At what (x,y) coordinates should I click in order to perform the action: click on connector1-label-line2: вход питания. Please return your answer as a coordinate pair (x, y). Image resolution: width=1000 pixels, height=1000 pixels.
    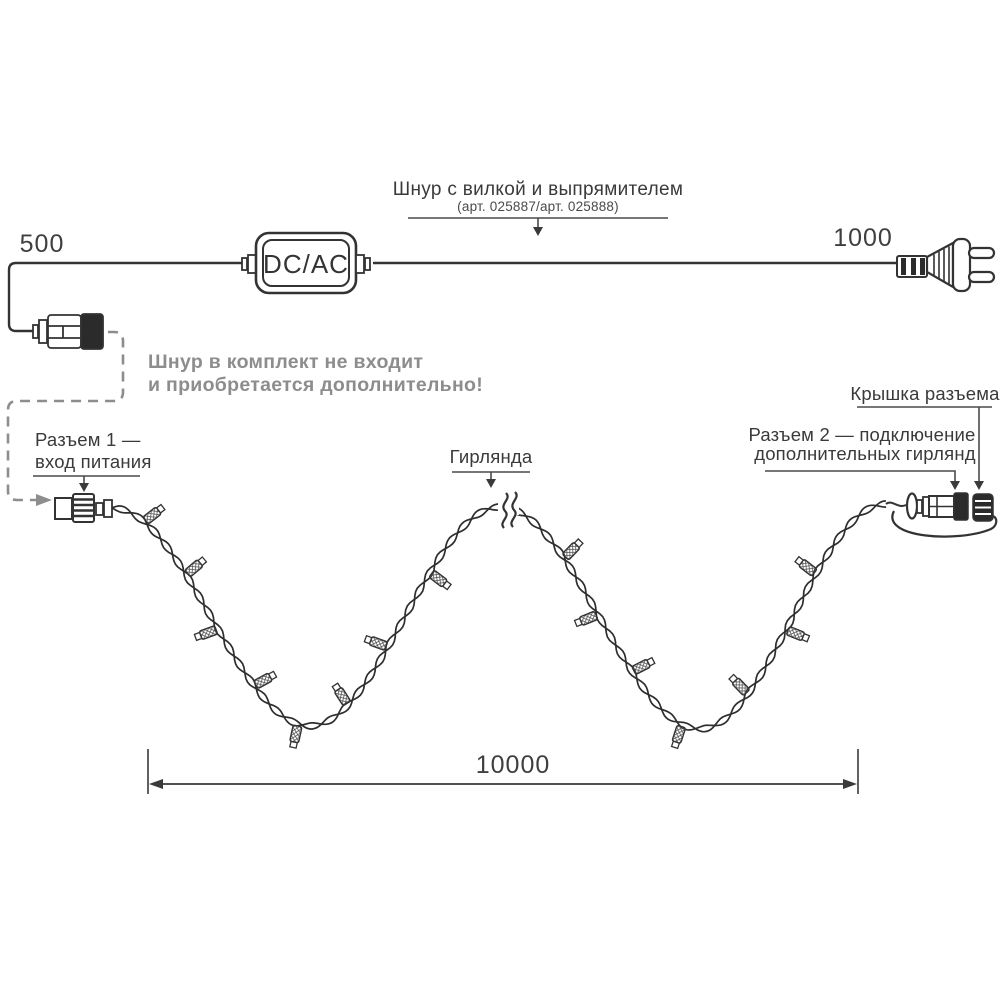
    Looking at the image, I should click on (93, 461).